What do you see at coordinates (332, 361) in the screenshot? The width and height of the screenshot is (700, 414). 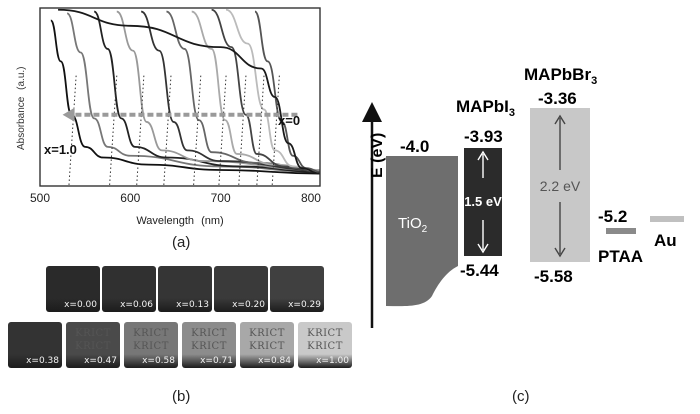 I see `composition-label: x=1.00` at bounding box center [332, 361].